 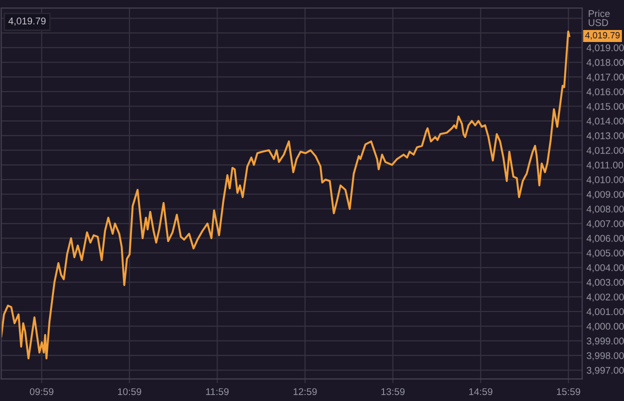 What do you see at coordinates (305, 392) in the screenshot?
I see `x-tick-label: 12:59` at bounding box center [305, 392].